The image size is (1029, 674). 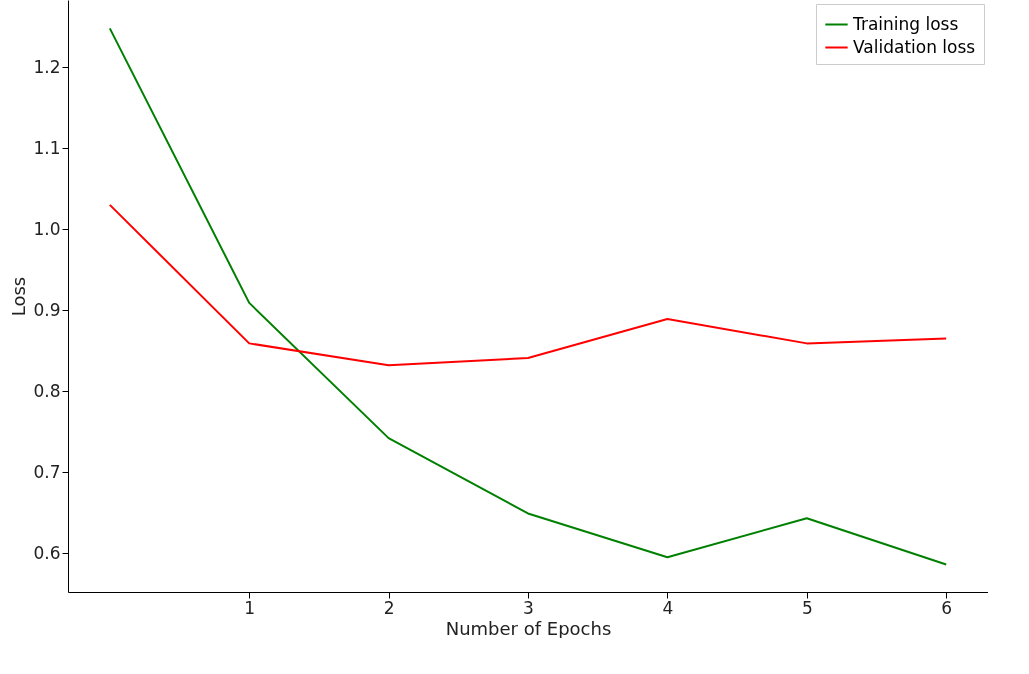 What do you see at coordinates (19, 296) in the screenshot?
I see `y-axis-title: Loss` at bounding box center [19, 296].